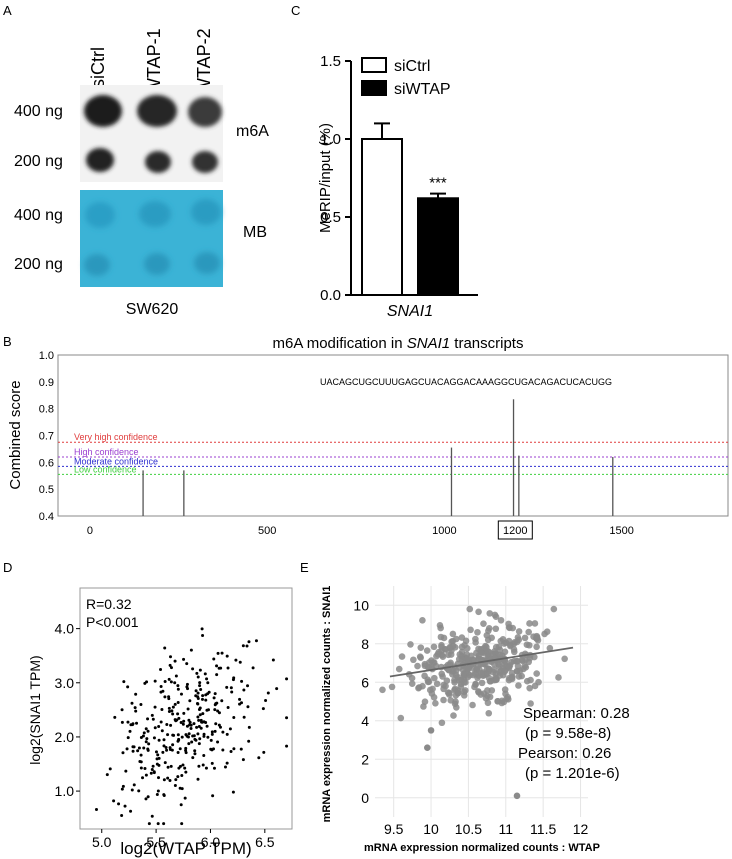  I want to click on chart-e-x-tick-label: 11.5, so click(543, 829).